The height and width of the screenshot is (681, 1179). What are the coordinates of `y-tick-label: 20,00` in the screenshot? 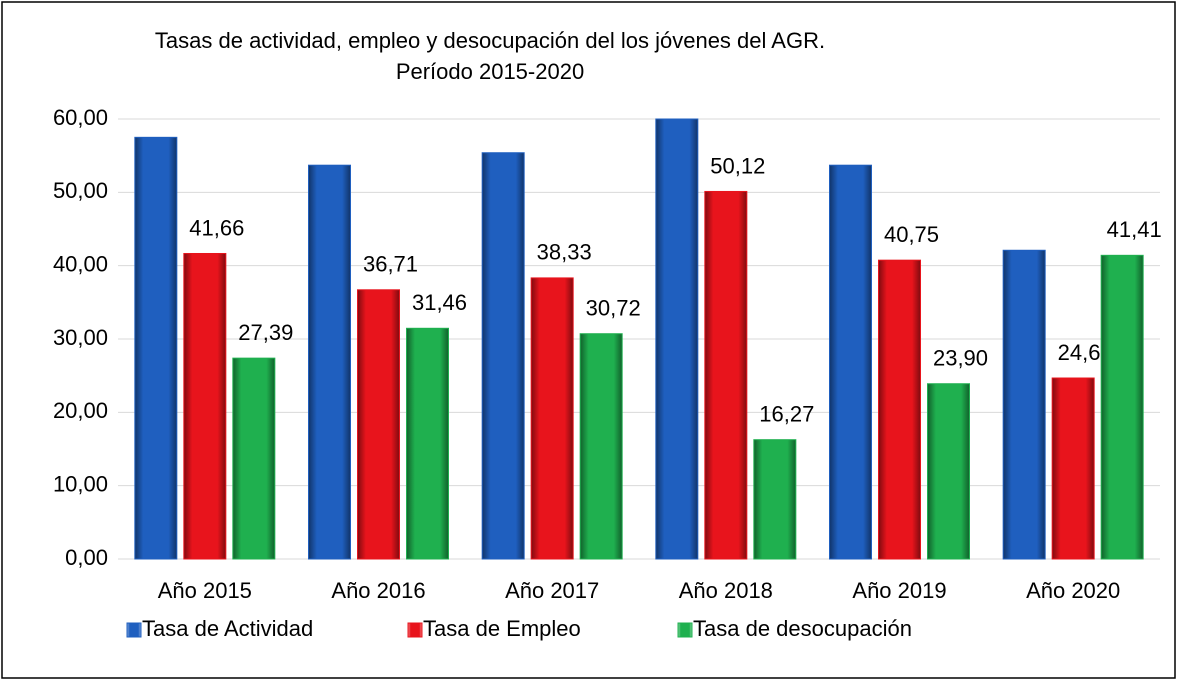 It's located at (80, 410).